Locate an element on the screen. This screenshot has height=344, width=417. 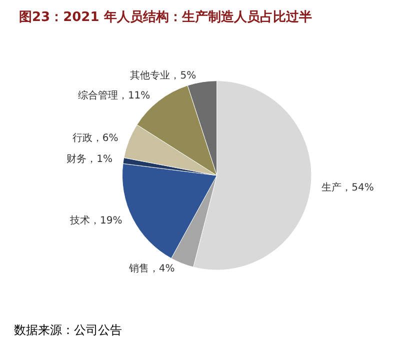
slice-label: 行政，6% is located at coordinates (95, 138).